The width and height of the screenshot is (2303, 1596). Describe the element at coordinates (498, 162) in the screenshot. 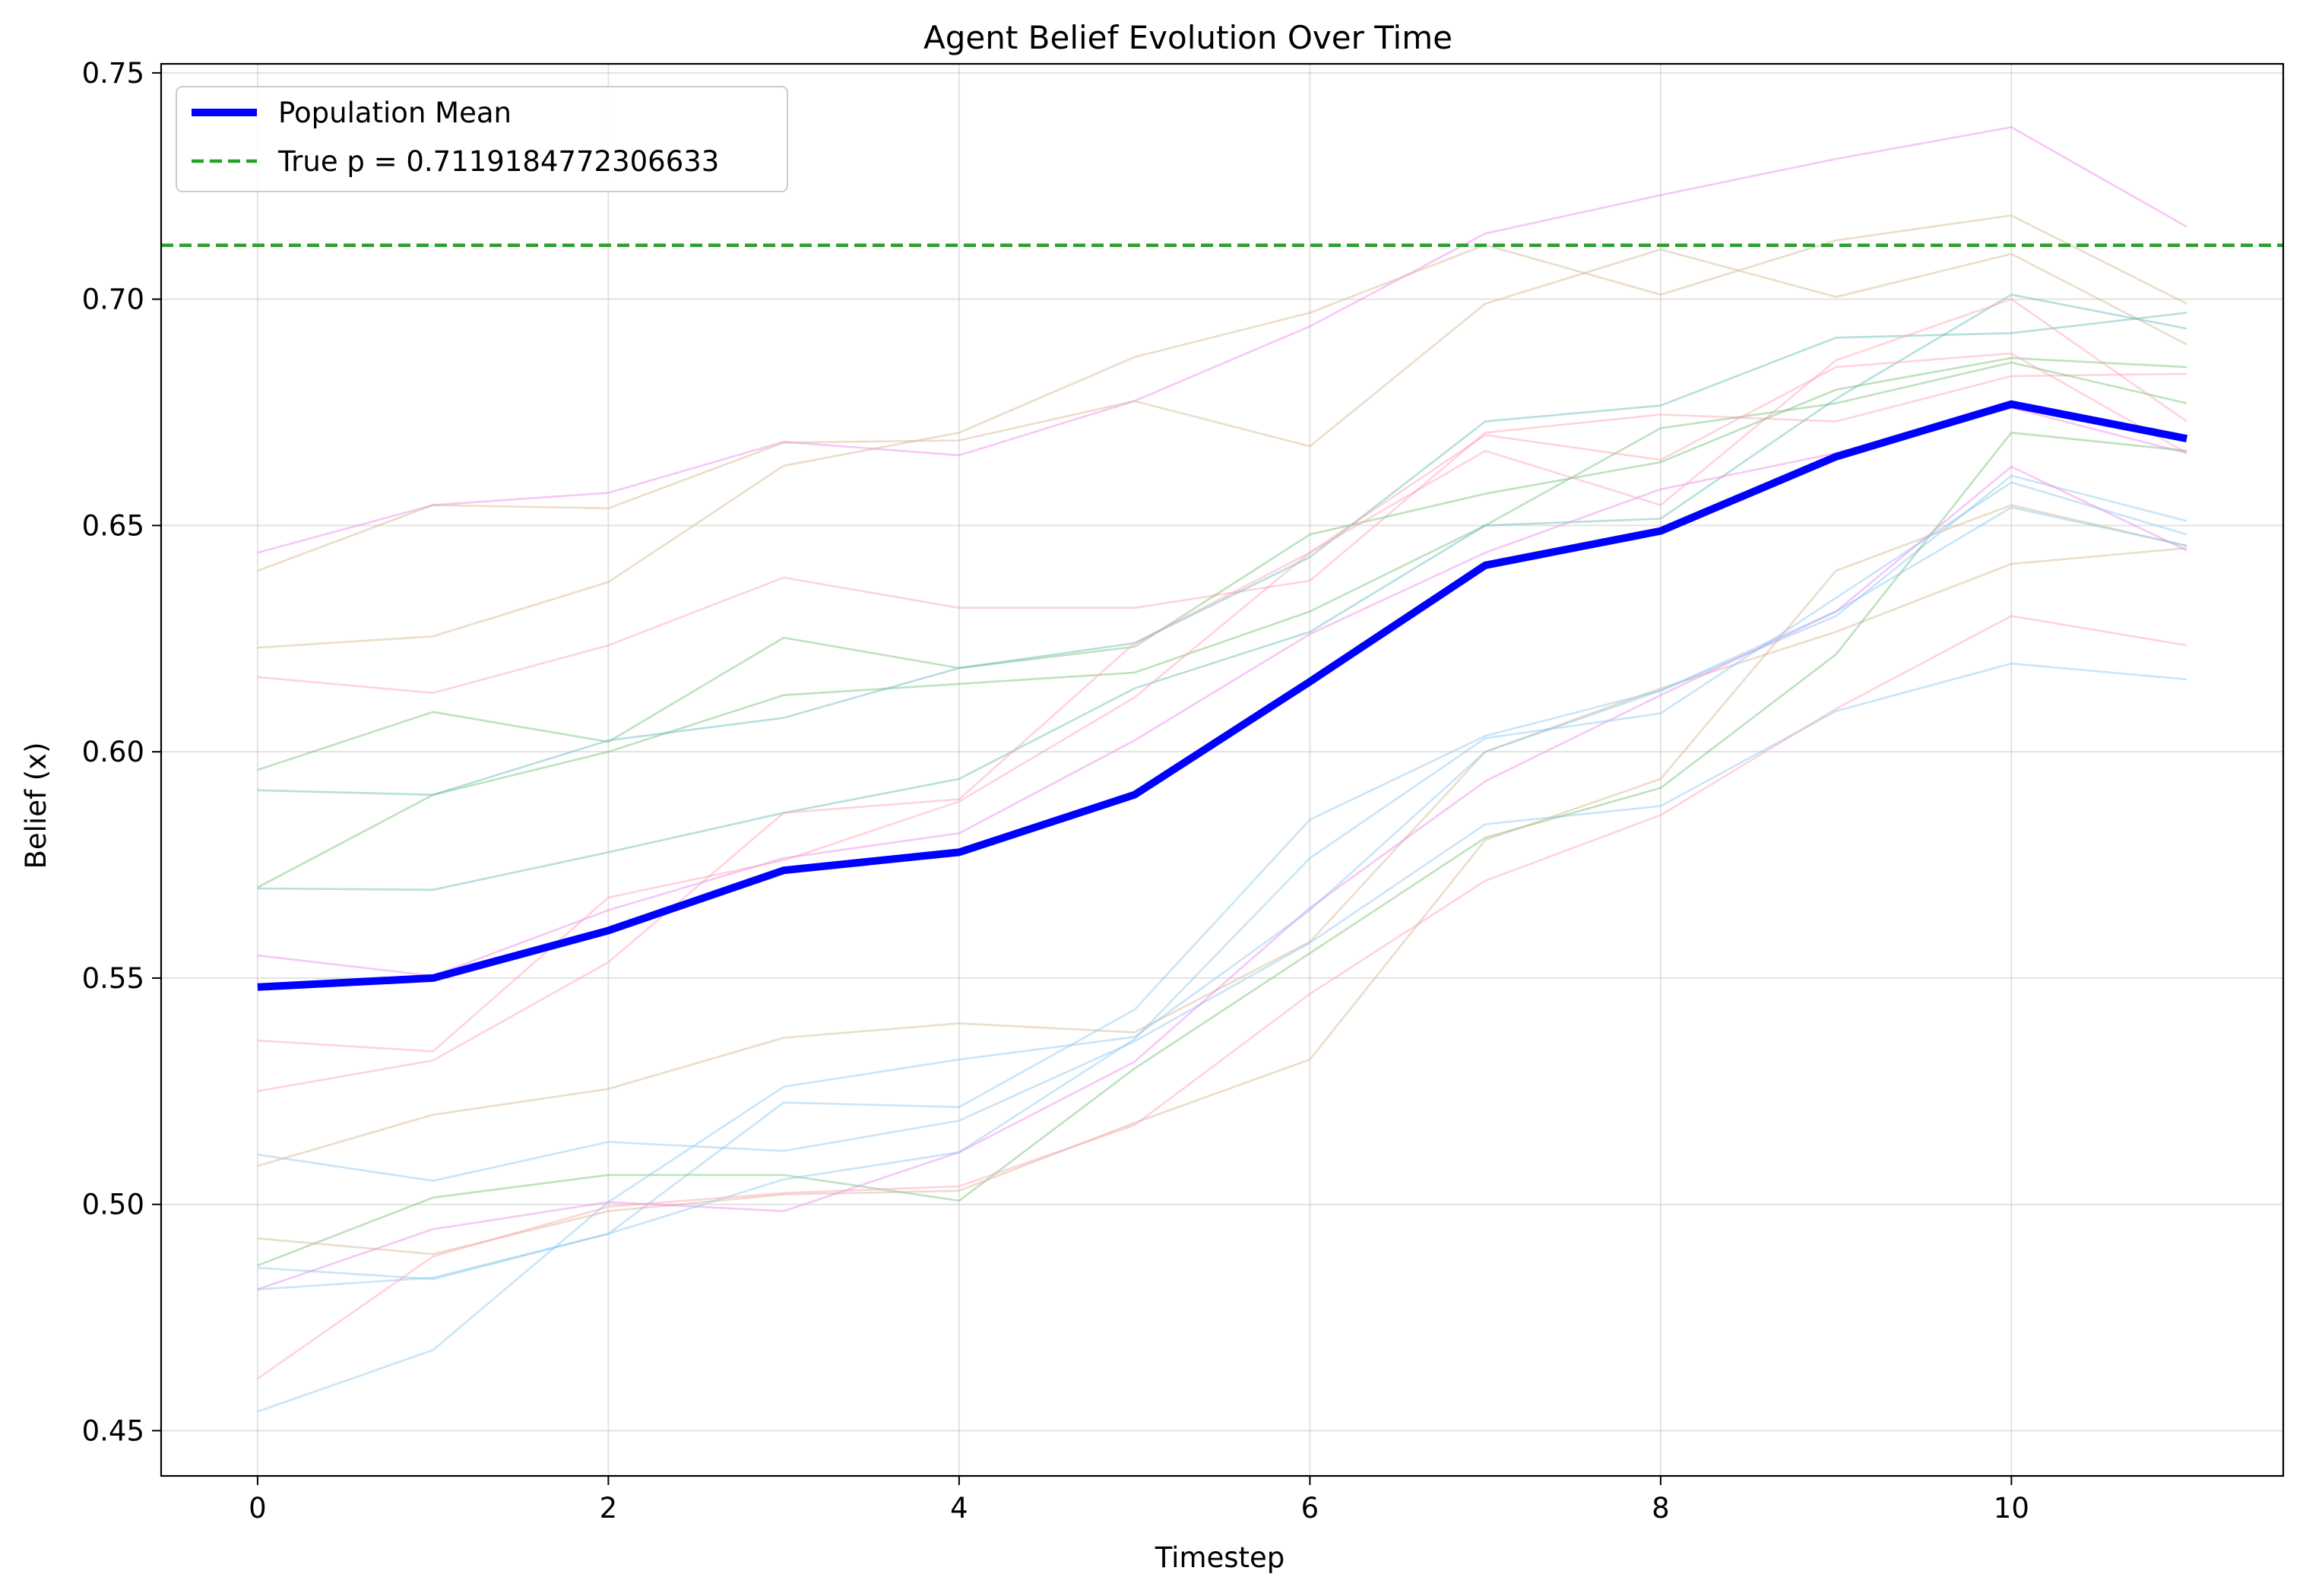

I see `legend-reference-label: True p = 0.7119184772306633` at that location.